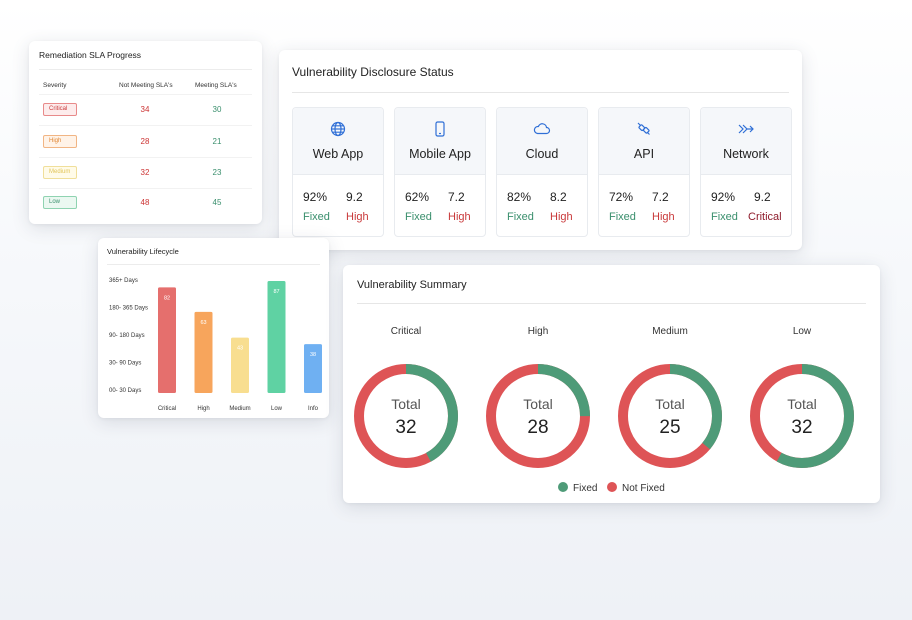  I want to click on x-tick-label: Low, so click(277, 409).